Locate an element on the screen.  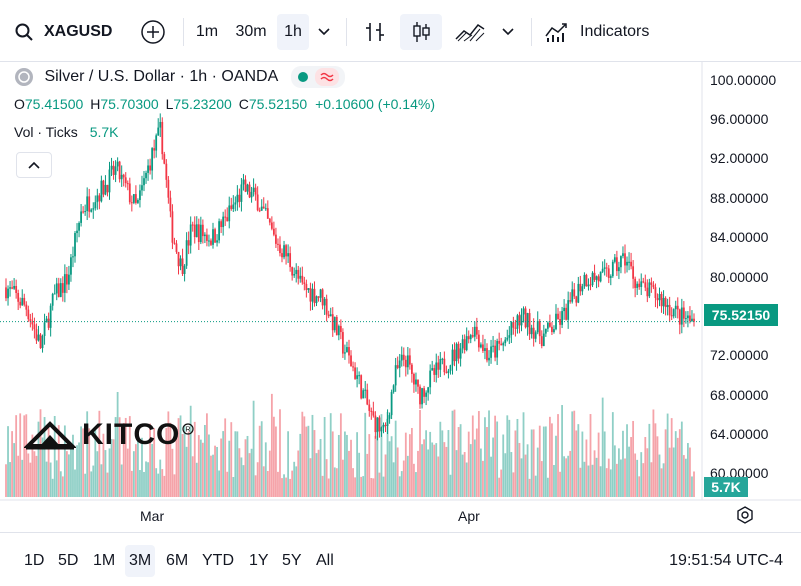
range-6m: 6M is located at coordinates (177, 560).